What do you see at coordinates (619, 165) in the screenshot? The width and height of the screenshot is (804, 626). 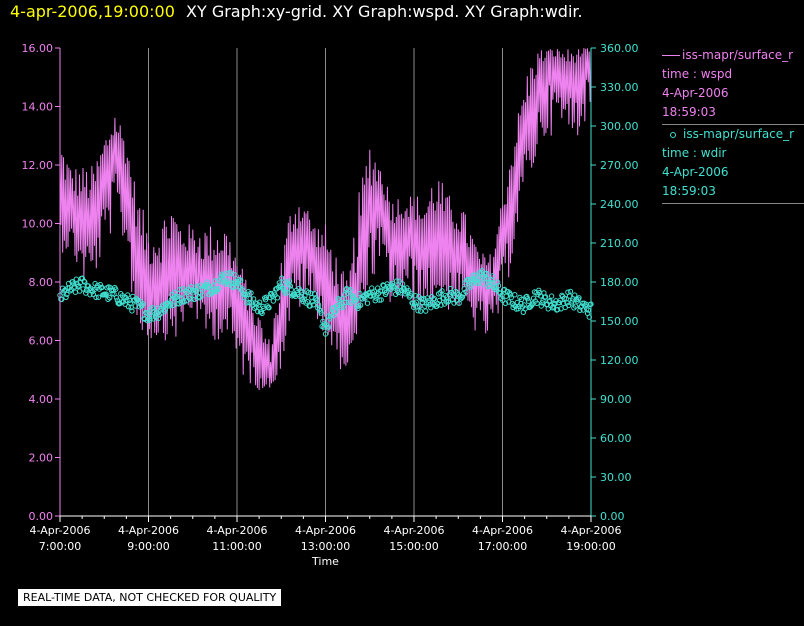 I see `right-tick-label: 270.00` at bounding box center [619, 165].